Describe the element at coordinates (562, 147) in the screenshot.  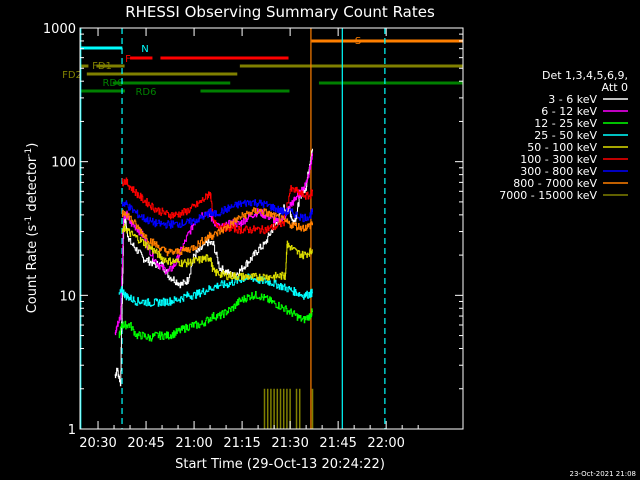
I see `legend-label: 50 - 100 keV` at that location.